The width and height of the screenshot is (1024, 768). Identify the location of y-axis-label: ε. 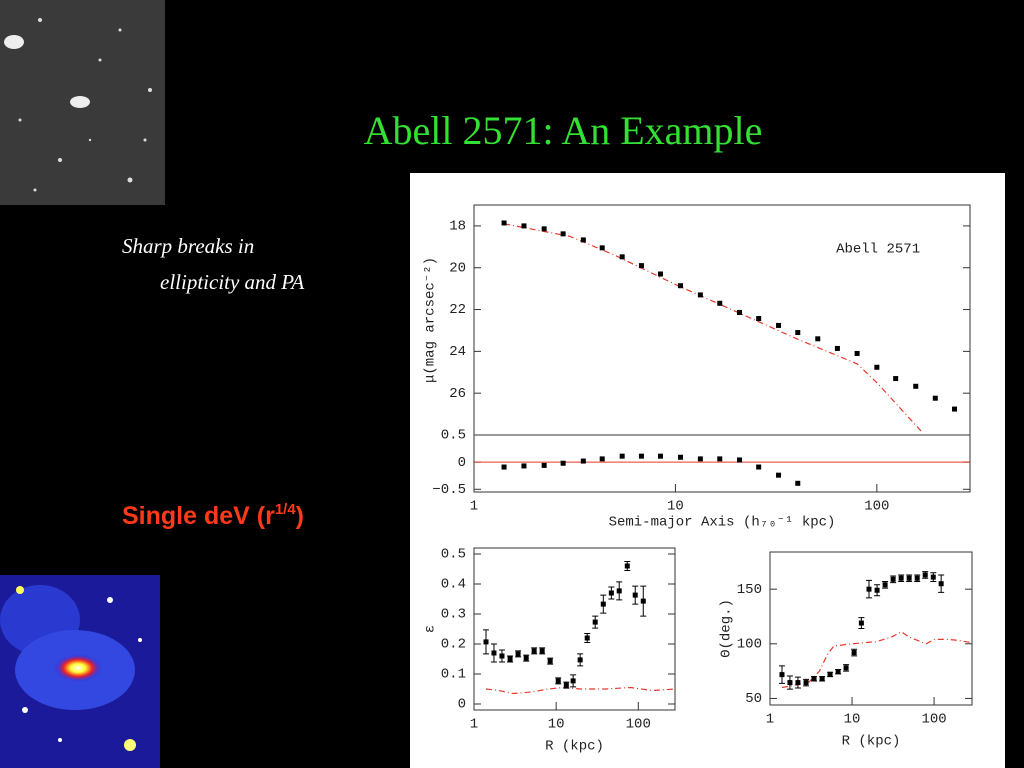
(431, 629).